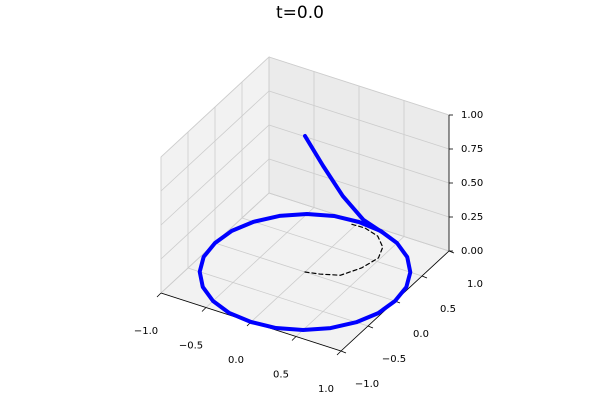  Describe the element at coordinates (394, 359) in the screenshot. I see `y-tick-label: −0.5` at that location.